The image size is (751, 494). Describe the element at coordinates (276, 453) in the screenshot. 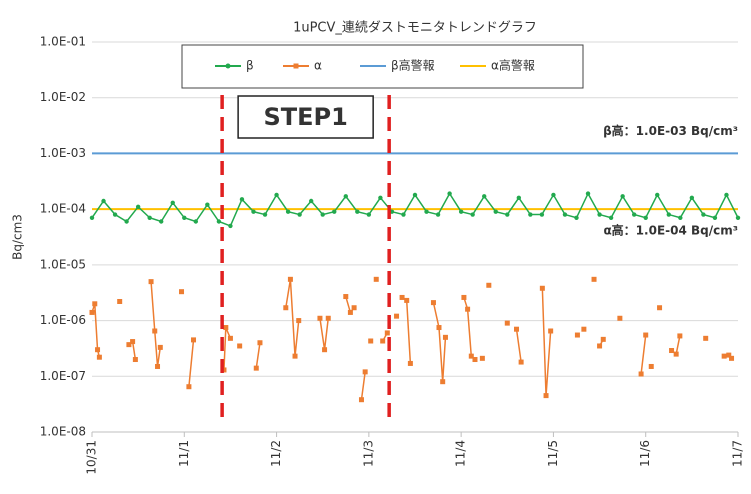

I see `x-tick-label: 11/2` at that location.